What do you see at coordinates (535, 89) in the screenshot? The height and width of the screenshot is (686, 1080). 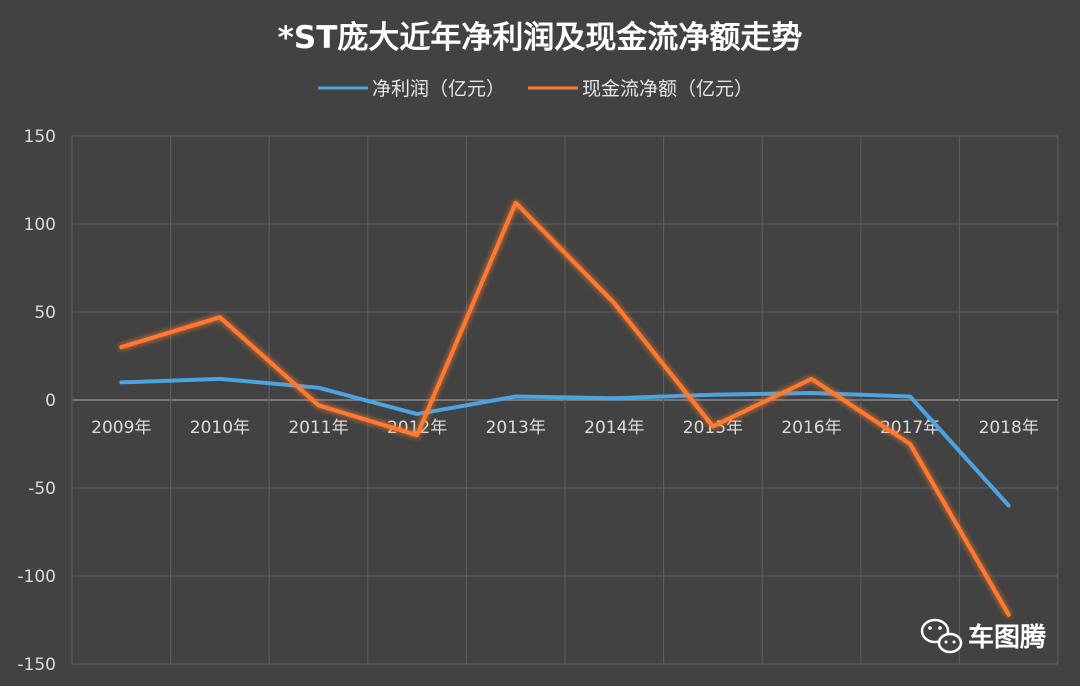 I see `legend: 净利润（亿元） 现金流净额（亿元）` at bounding box center [535, 89].